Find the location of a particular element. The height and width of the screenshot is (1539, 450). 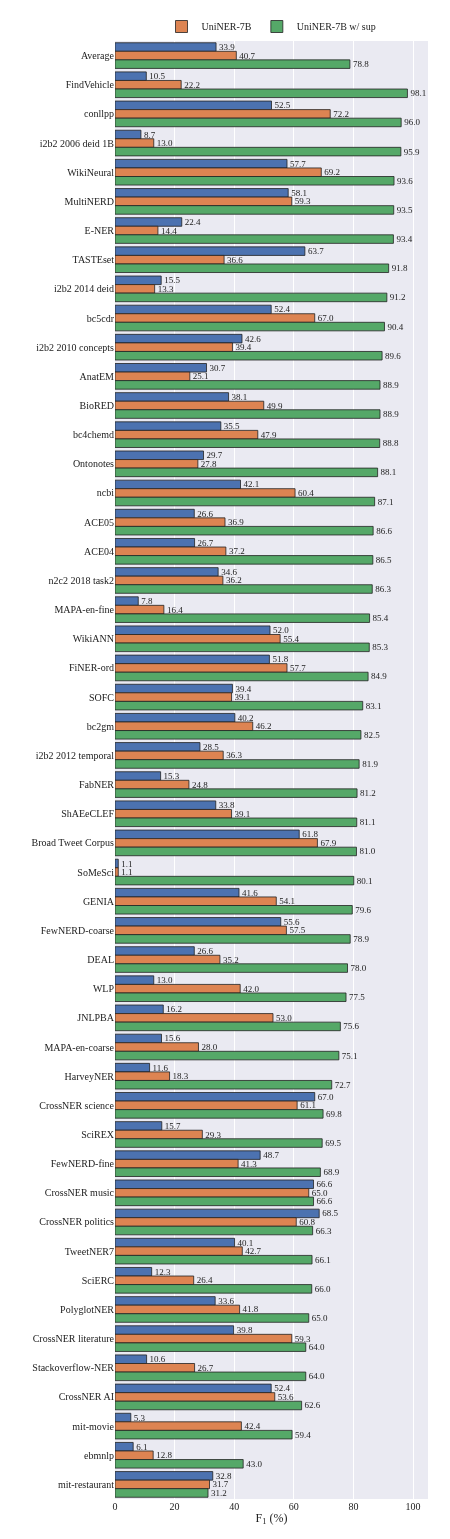

data-label: 36.6 is located at coordinates (235, 259).